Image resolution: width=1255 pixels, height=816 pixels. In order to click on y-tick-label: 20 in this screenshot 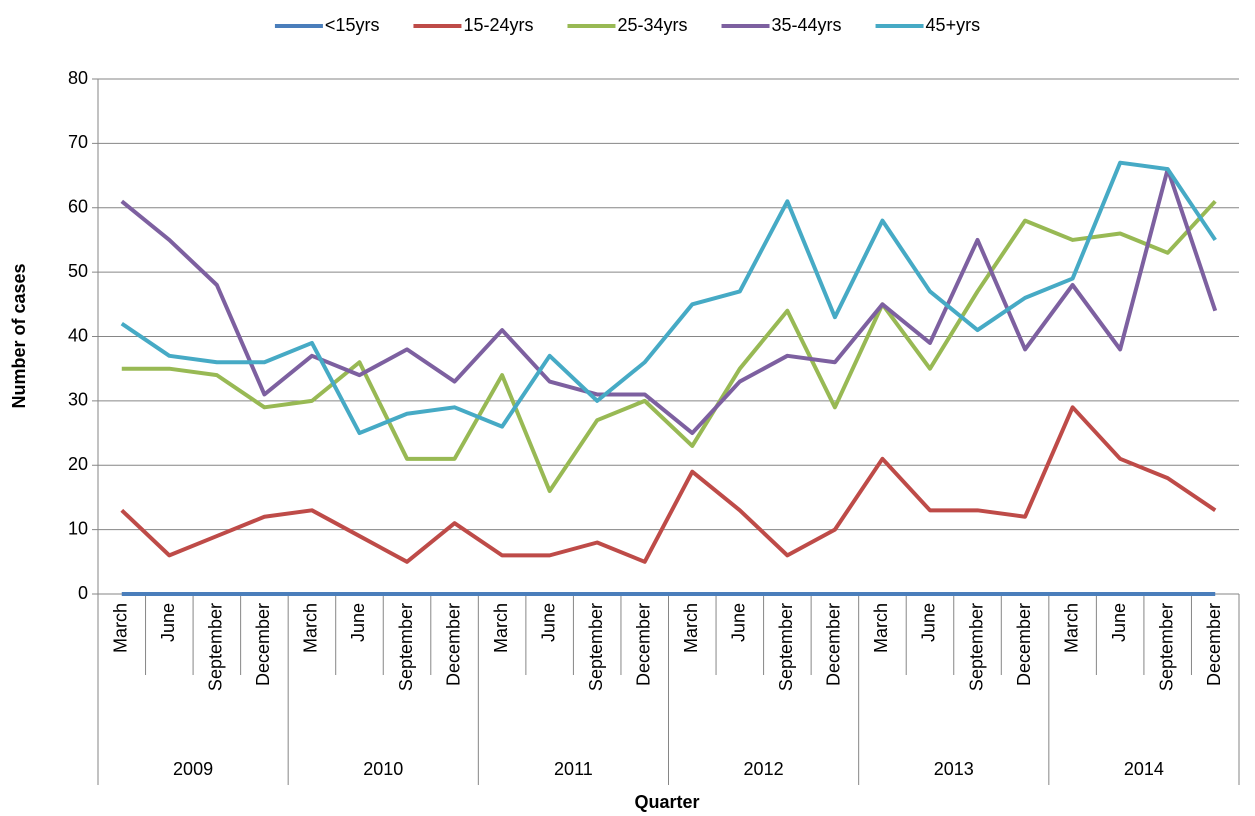, I will do `click(78, 464)`.